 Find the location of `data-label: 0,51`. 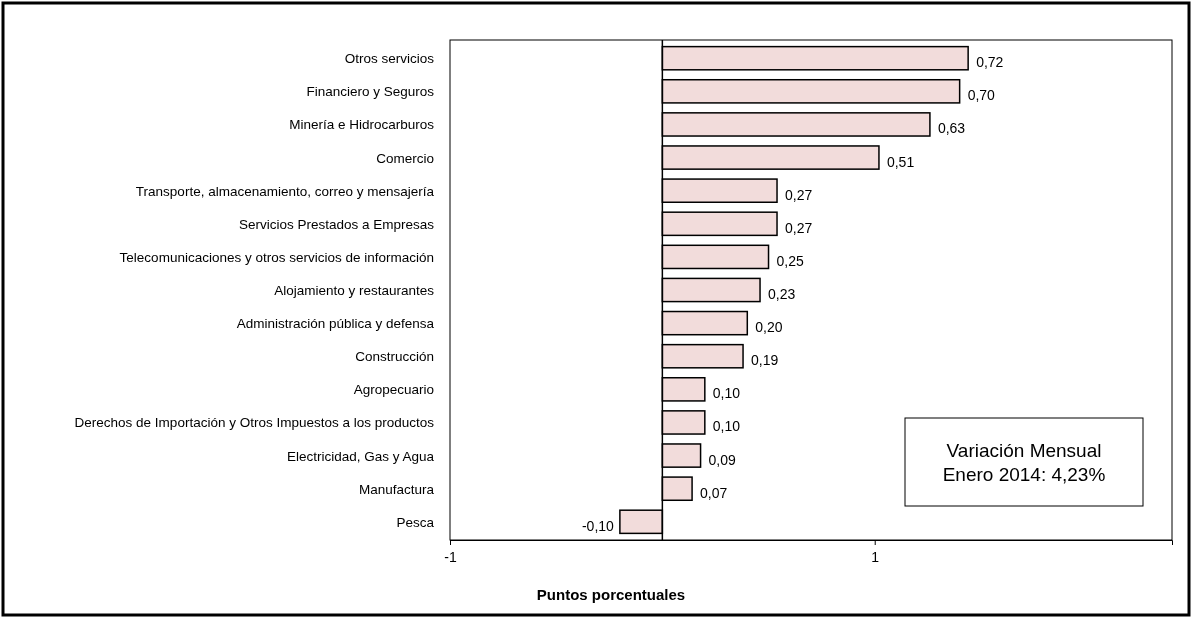

data-label: 0,51 is located at coordinates (900, 161).